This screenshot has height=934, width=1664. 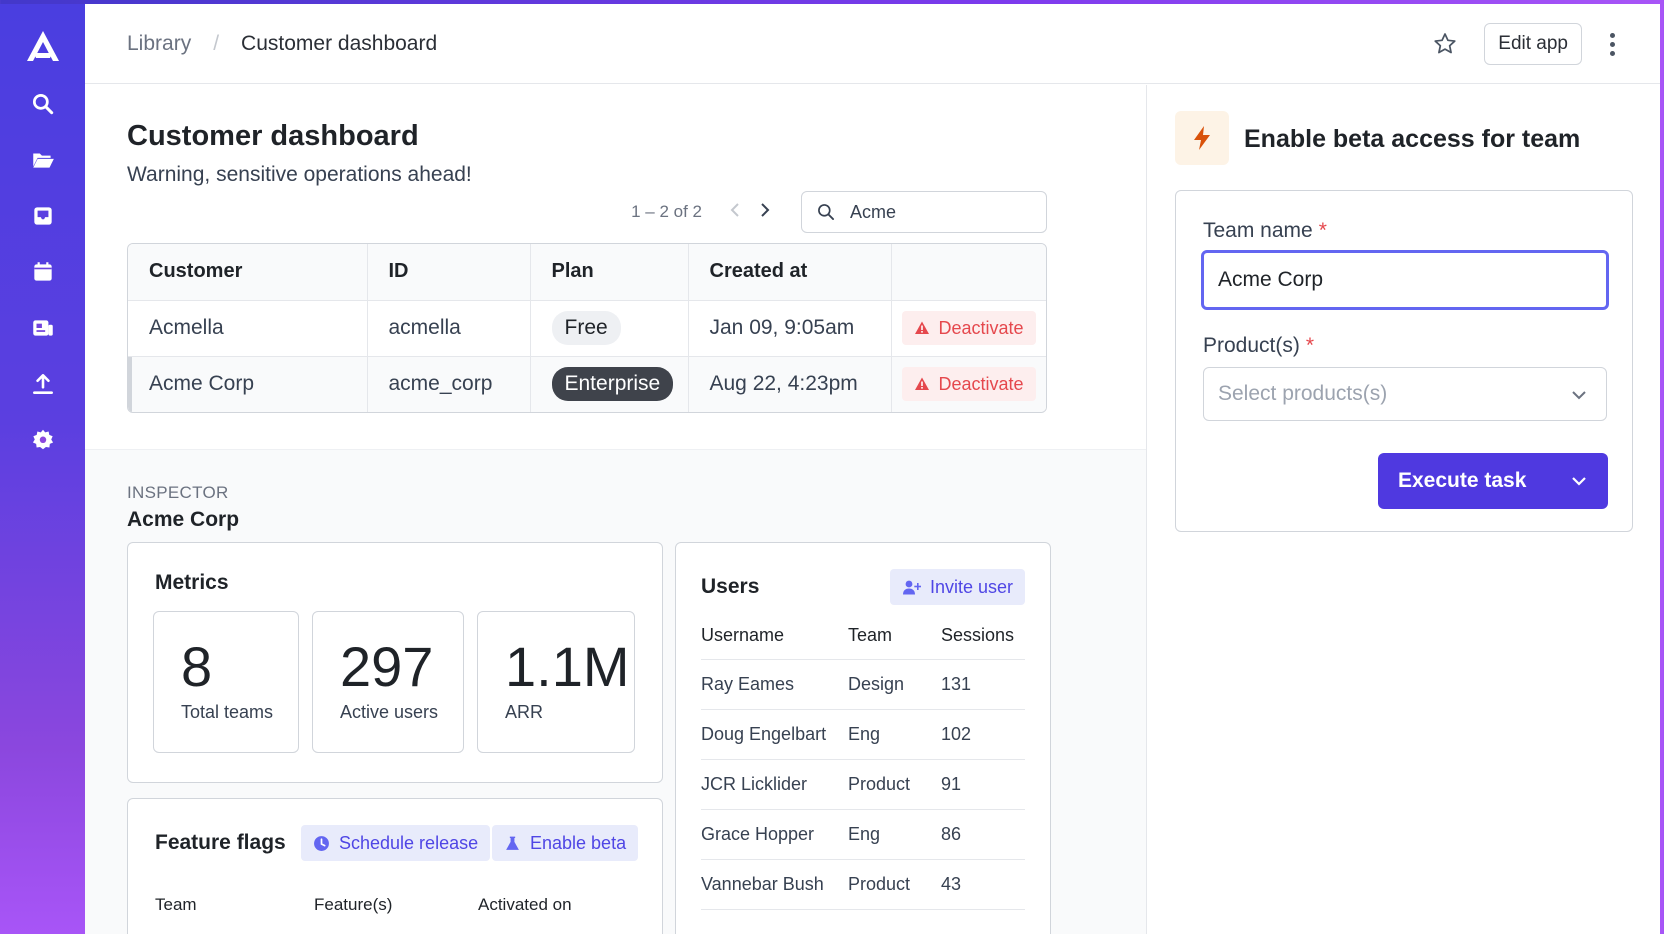 I want to click on metric-label: ARR, so click(x=524, y=712).